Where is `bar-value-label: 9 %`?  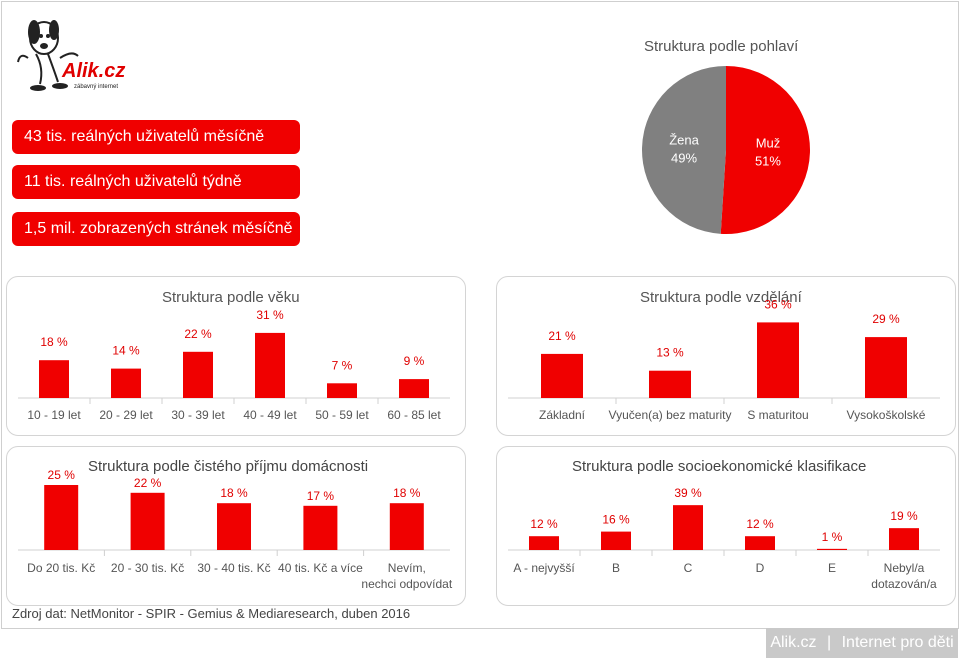 bar-value-label: 9 % is located at coordinates (414, 361).